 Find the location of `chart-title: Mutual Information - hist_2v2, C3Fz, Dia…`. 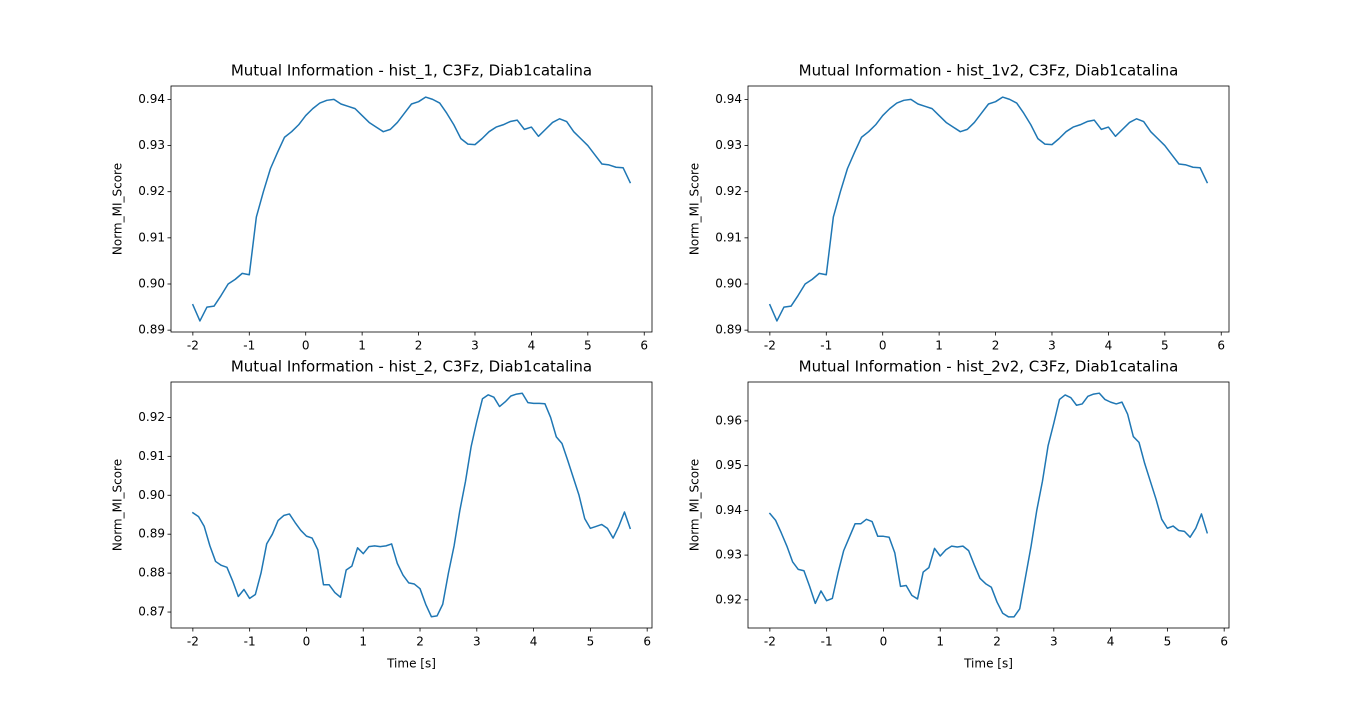

chart-title: Mutual Information - hist_2v2, C3Fz, Dia… is located at coordinates (989, 367).